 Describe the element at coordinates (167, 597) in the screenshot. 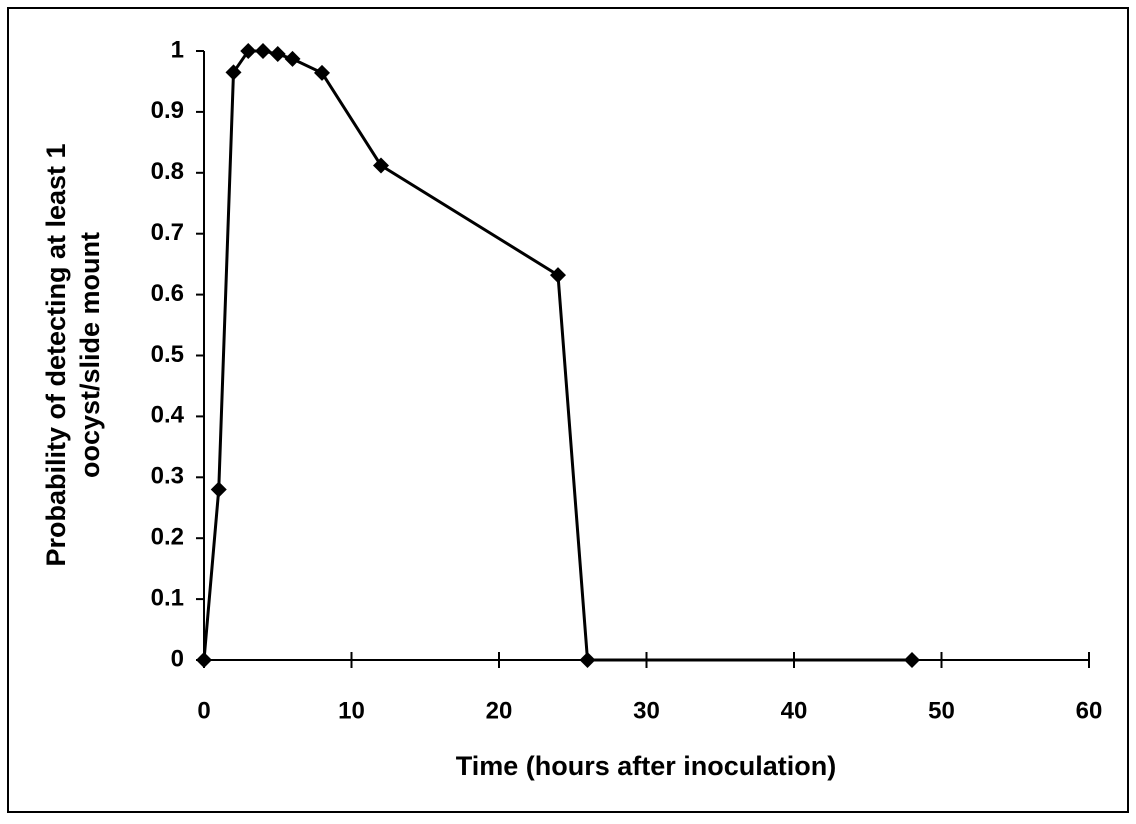

I see `y-tick-label: 0.1` at that location.